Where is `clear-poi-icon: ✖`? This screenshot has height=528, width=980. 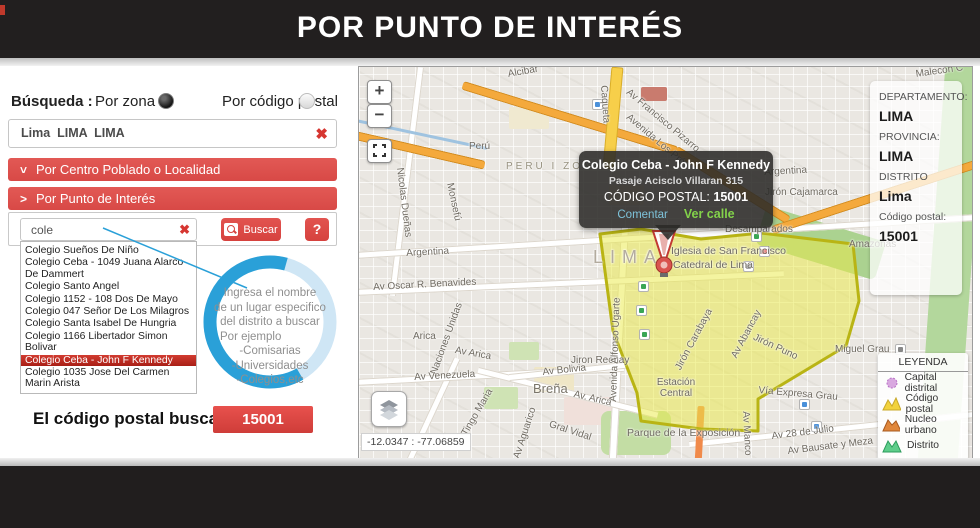 clear-poi-icon: ✖ is located at coordinates (184, 229).